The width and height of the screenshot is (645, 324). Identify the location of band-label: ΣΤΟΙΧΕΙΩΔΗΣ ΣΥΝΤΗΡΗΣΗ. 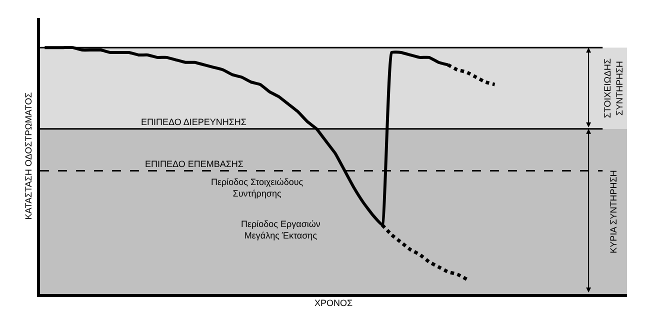
(613, 88).